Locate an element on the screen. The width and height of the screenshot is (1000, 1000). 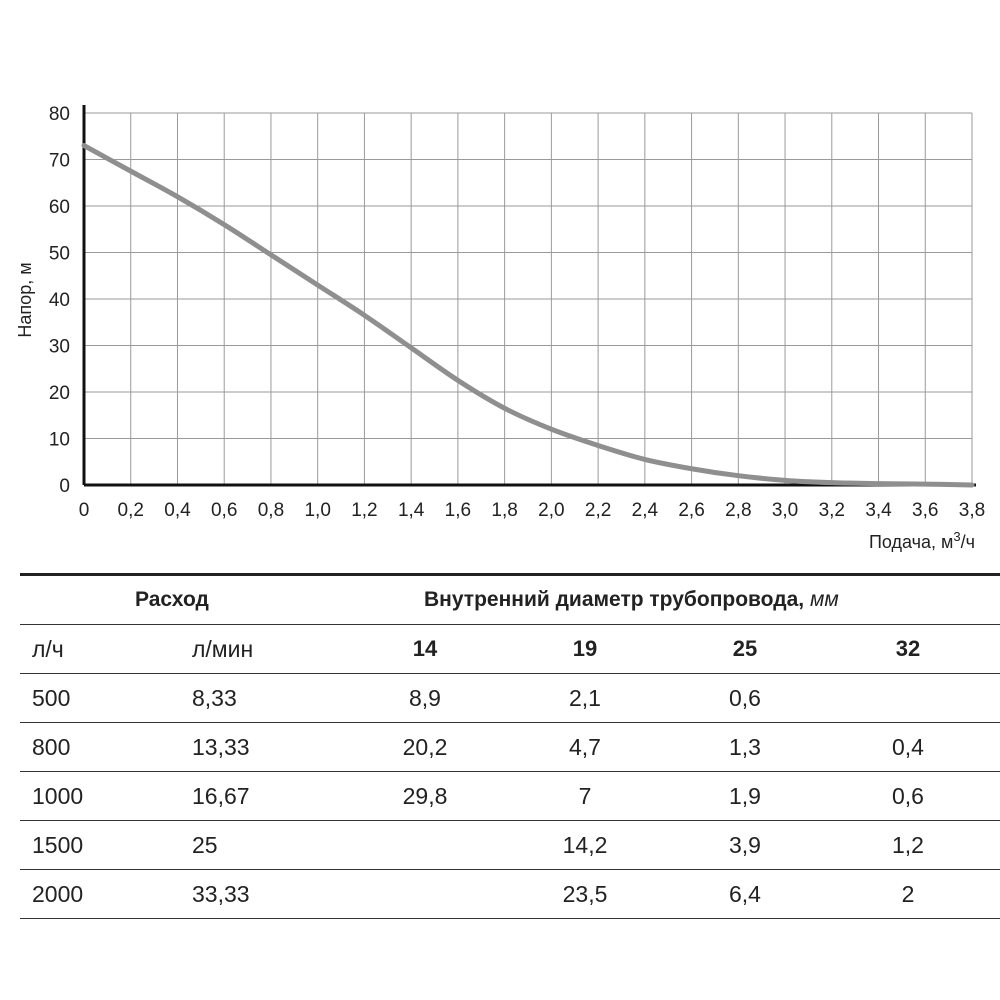
table-cell: 2000 is located at coordinates (58, 894).